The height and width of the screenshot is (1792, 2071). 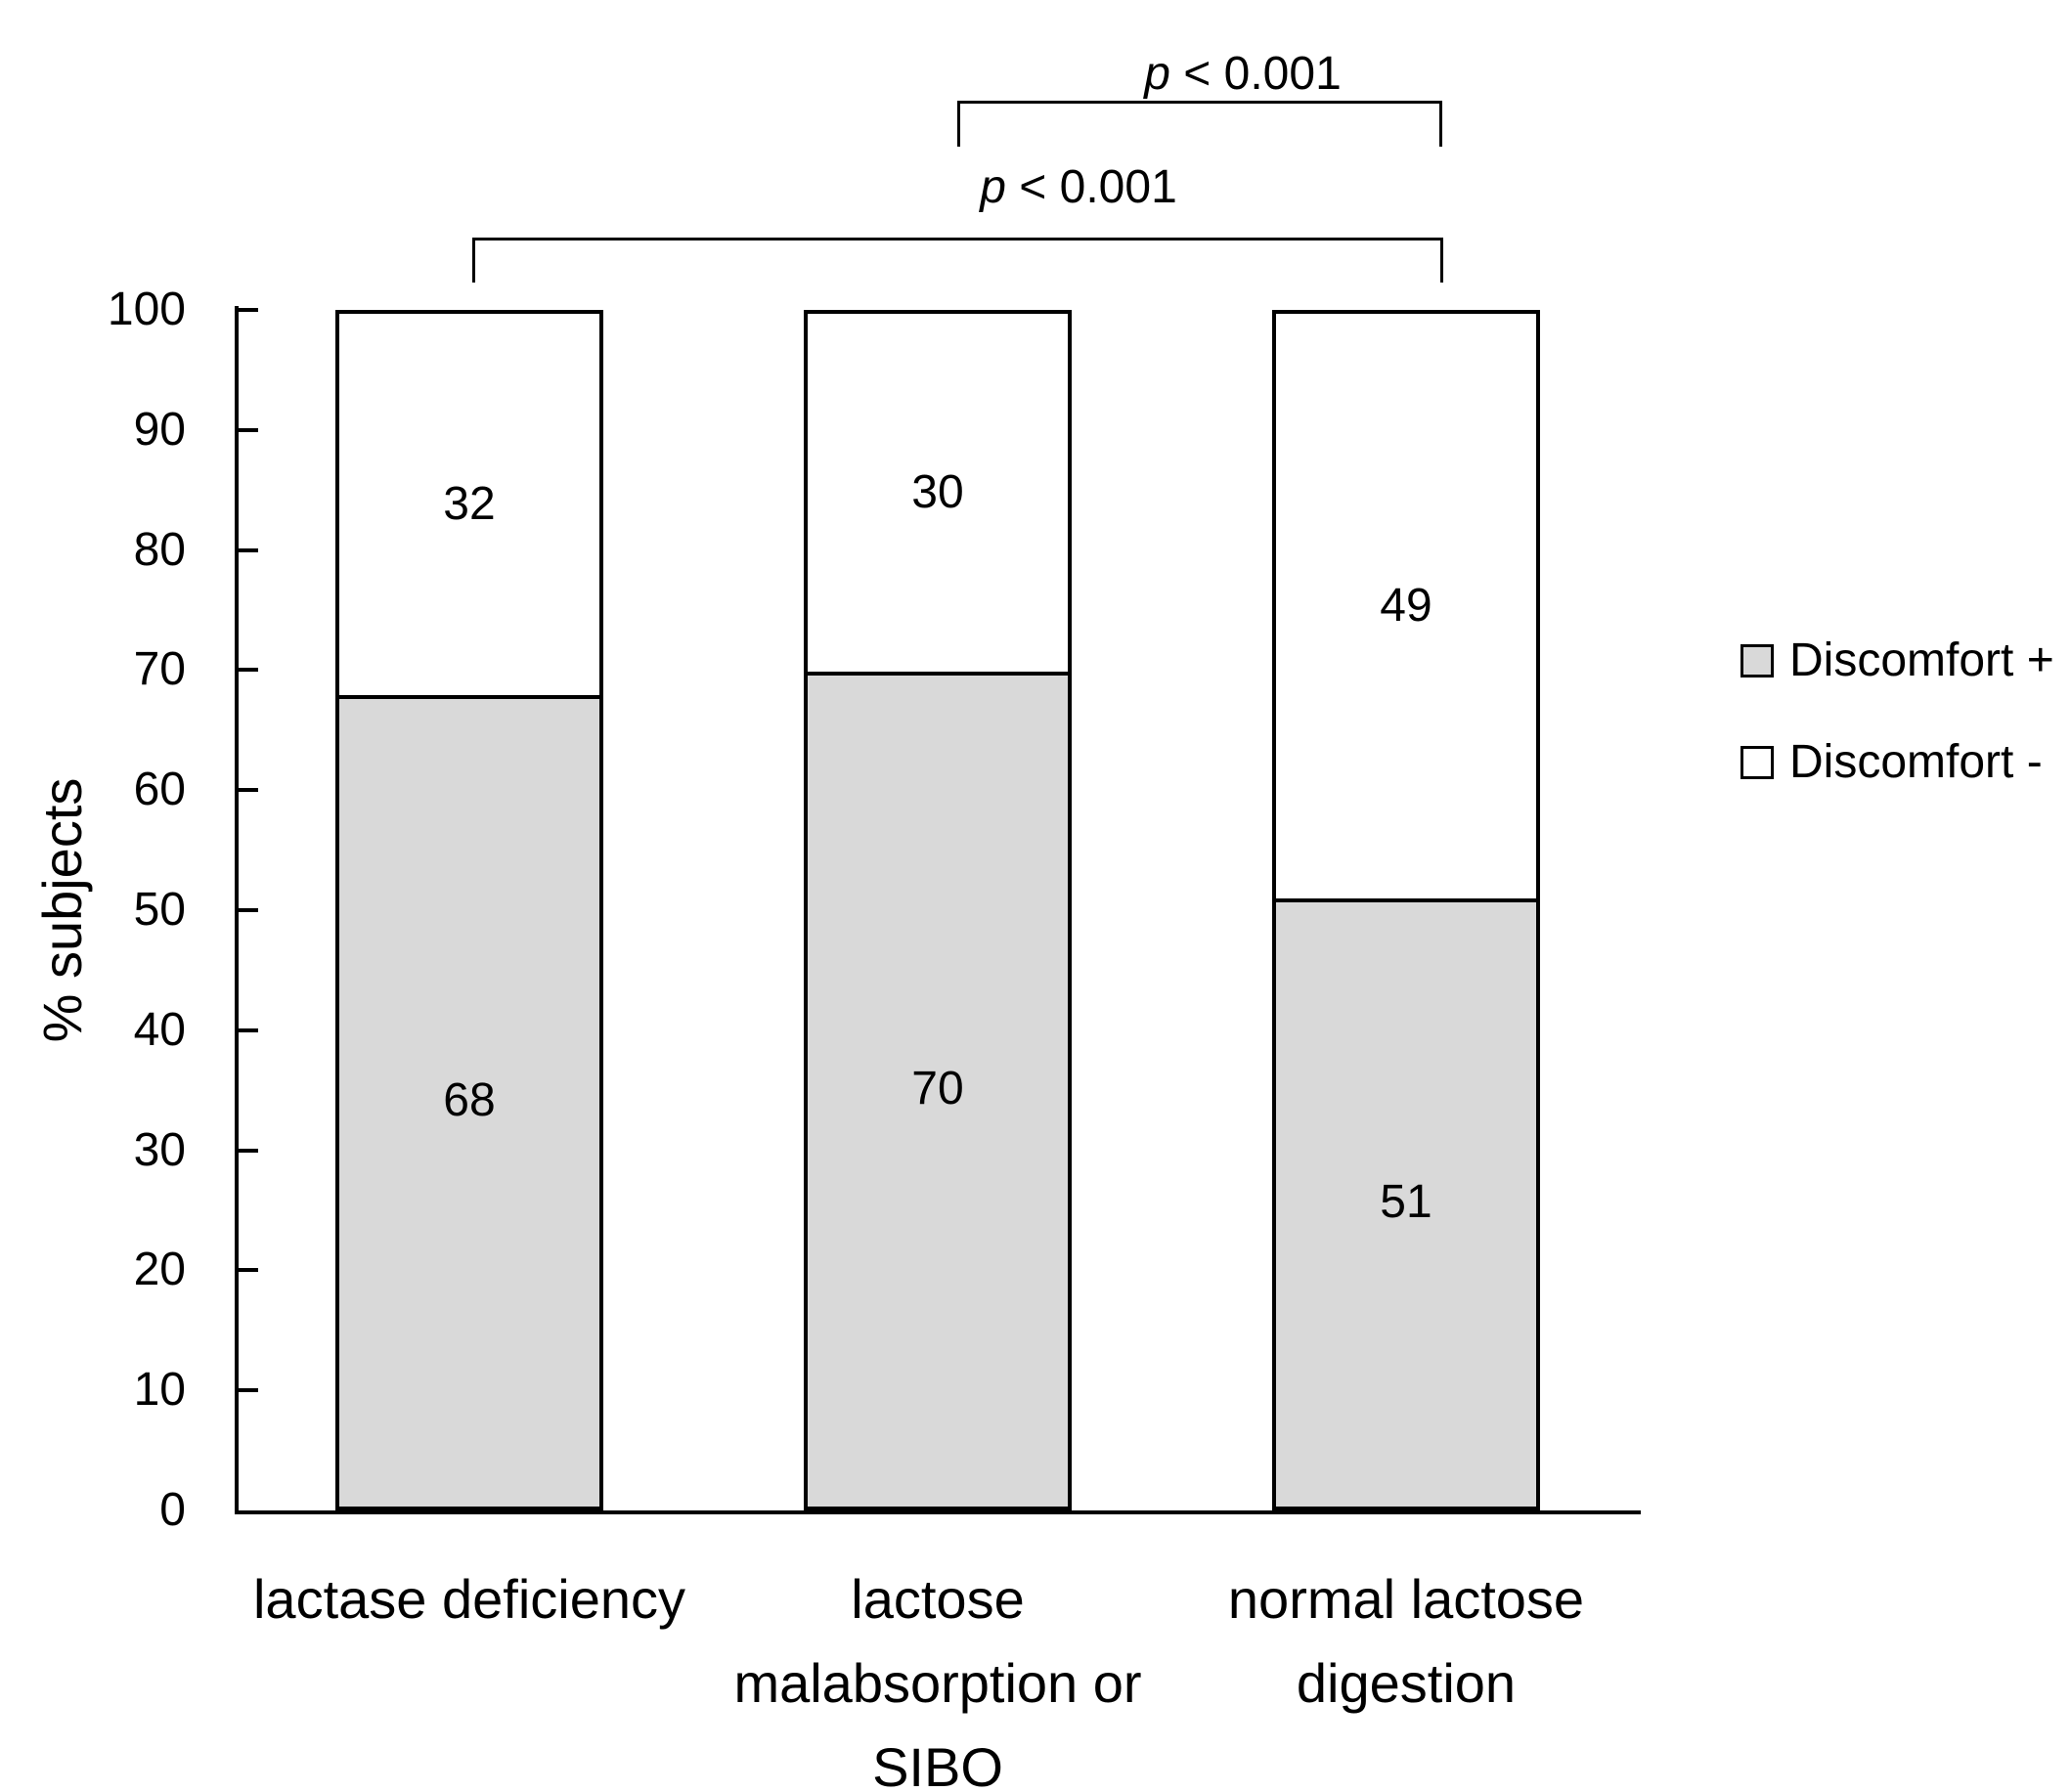 What do you see at coordinates (159, 669) in the screenshot?
I see `y-tick-label-70: 70` at bounding box center [159, 669].